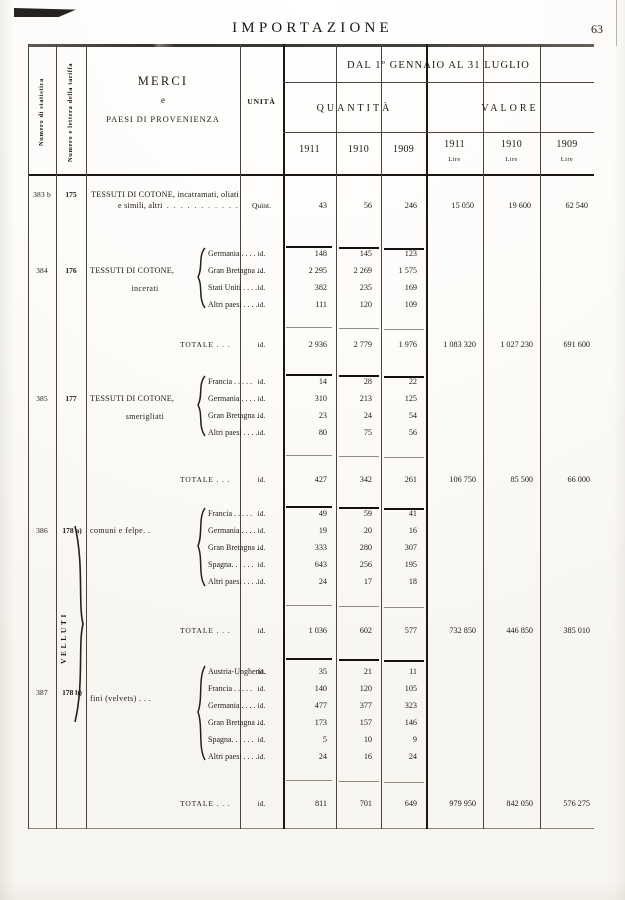 Image resolution: width=625 pixels, height=900 pixels. What do you see at coordinates (410, 722) in the screenshot?
I see `qty-1909: 146` at bounding box center [410, 722].